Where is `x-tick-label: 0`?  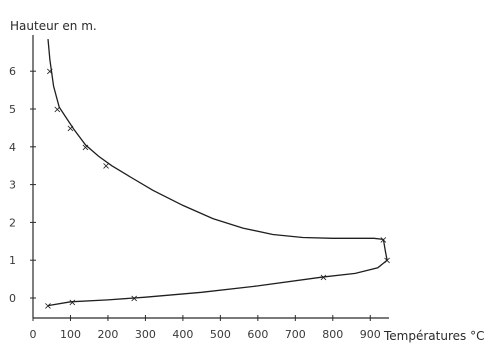
x-tick-label: 0 is located at coordinates (33, 334).